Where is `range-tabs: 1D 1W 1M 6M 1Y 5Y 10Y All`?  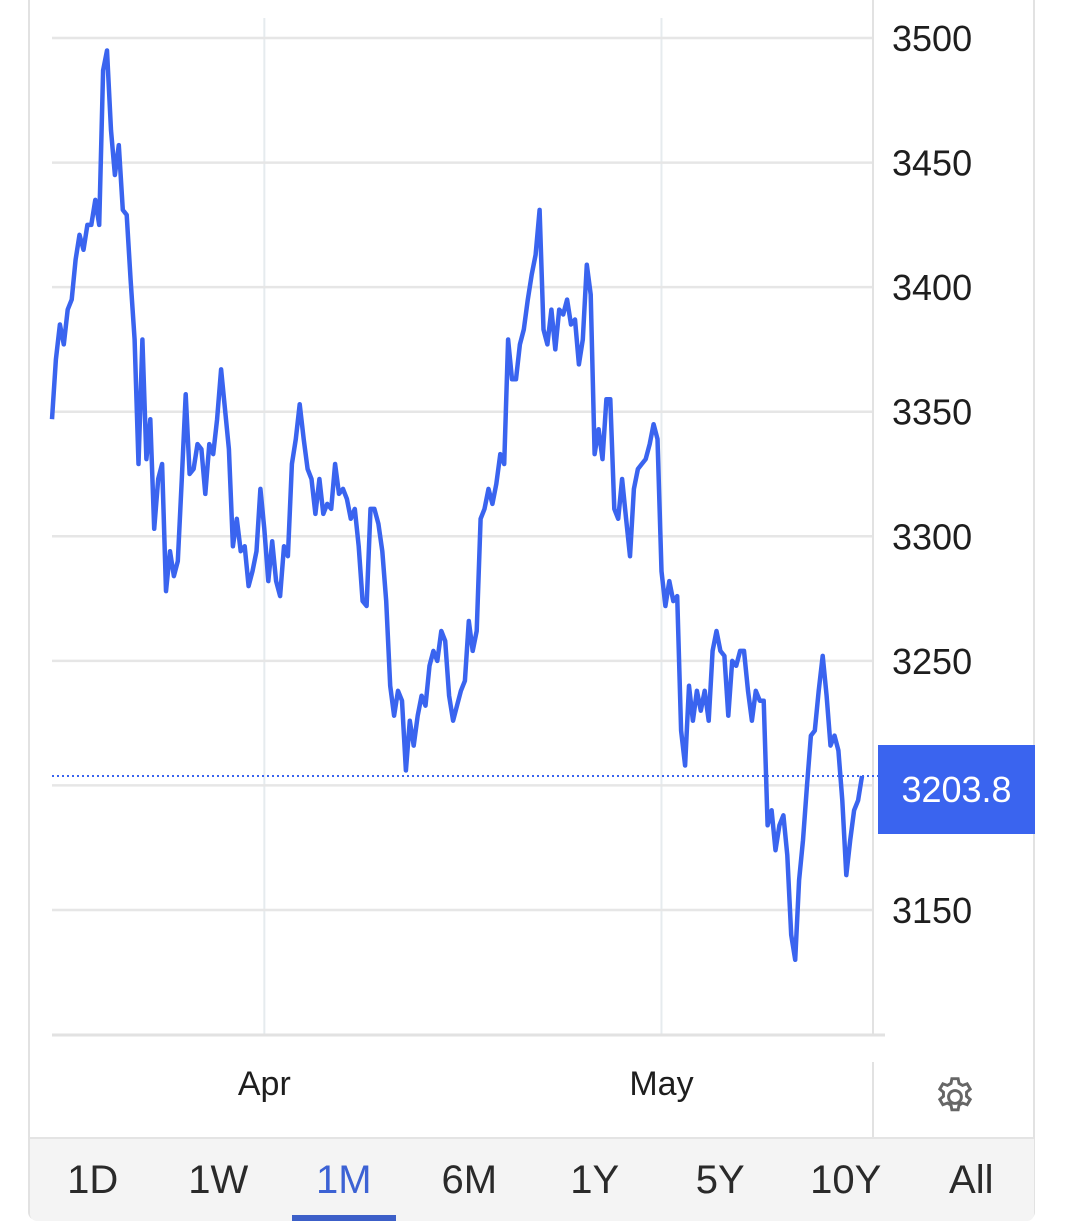 range-tabs: 1D 1W 1M 6M 1Y 5Y 10Y All is located at coordinates (532, 1179).